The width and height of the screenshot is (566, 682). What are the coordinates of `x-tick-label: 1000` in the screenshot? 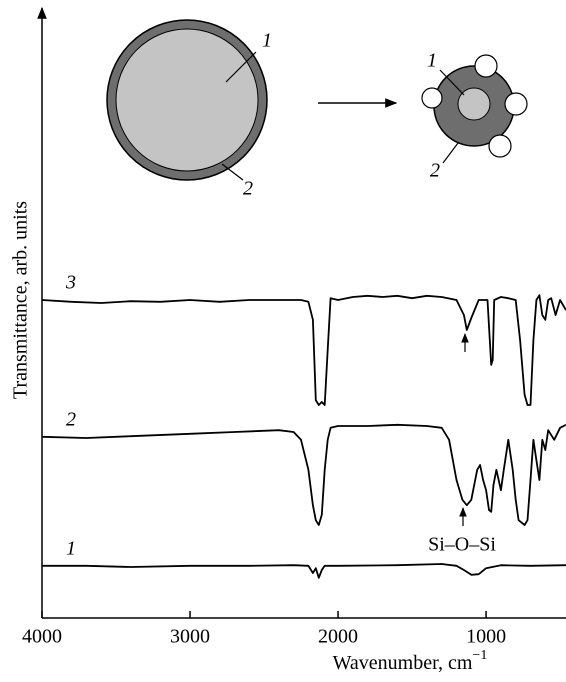 It's located at (486, 637).